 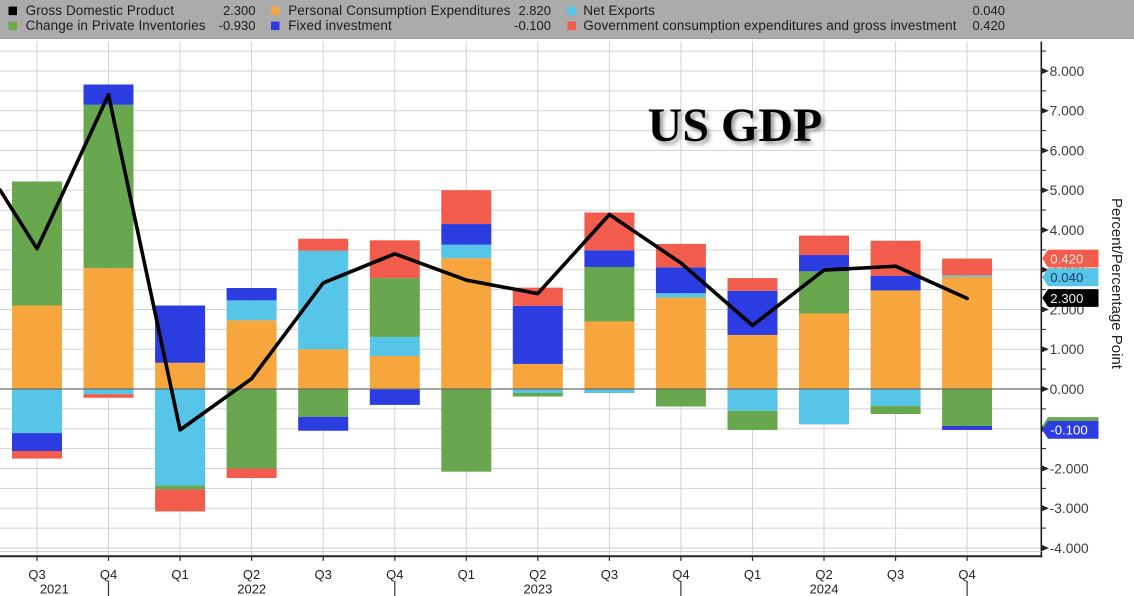 I want to click on svg-text: -3.000, so click(x=1069, y=508).